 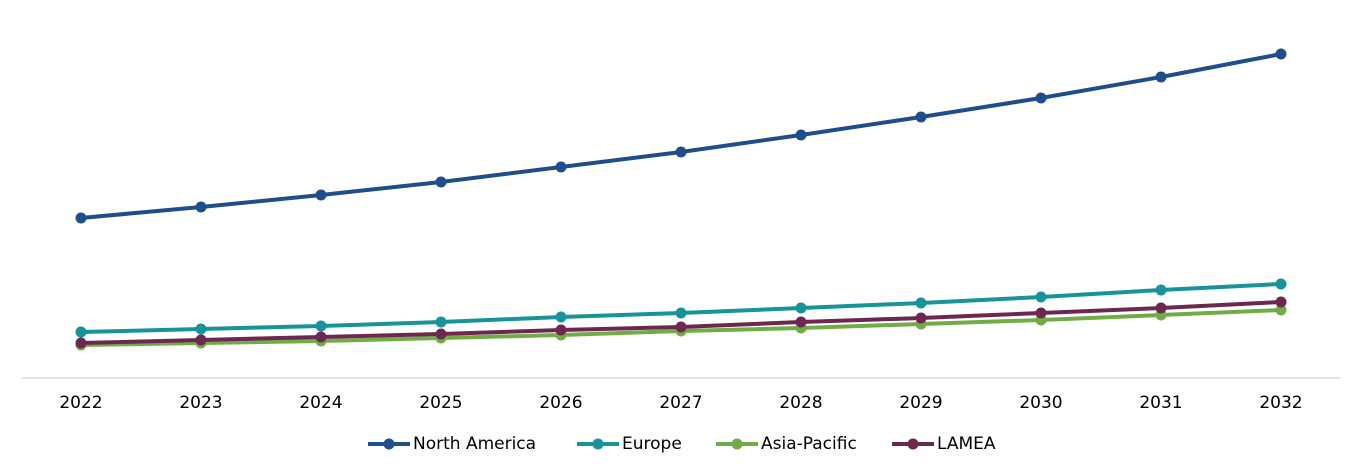 What do you see at coordinates (800, 403) in the screenshot?
I see `x-tick-label: 2028` at bounding box center [800, 403].